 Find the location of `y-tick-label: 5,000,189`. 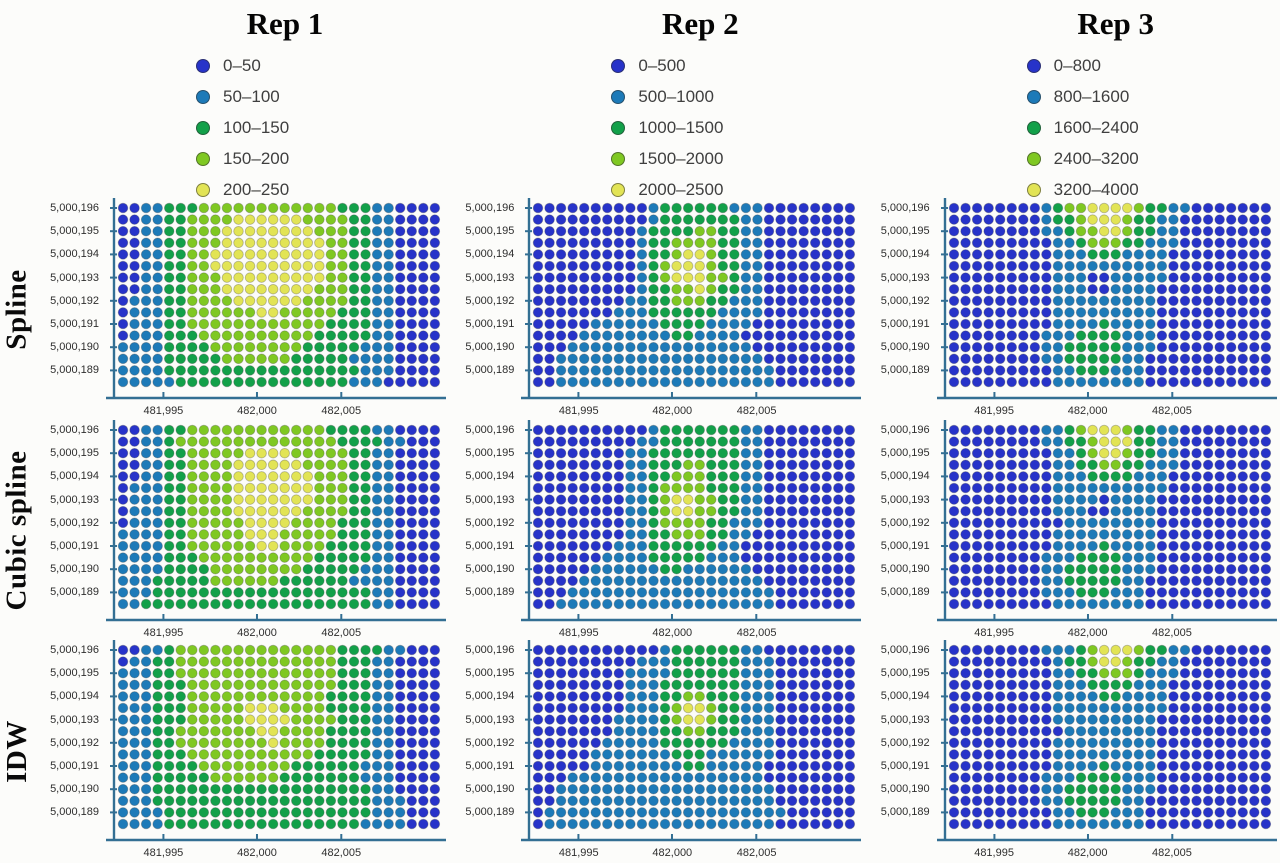

y-tick-label: 5,000,189 is located at coordinates (490, 592).